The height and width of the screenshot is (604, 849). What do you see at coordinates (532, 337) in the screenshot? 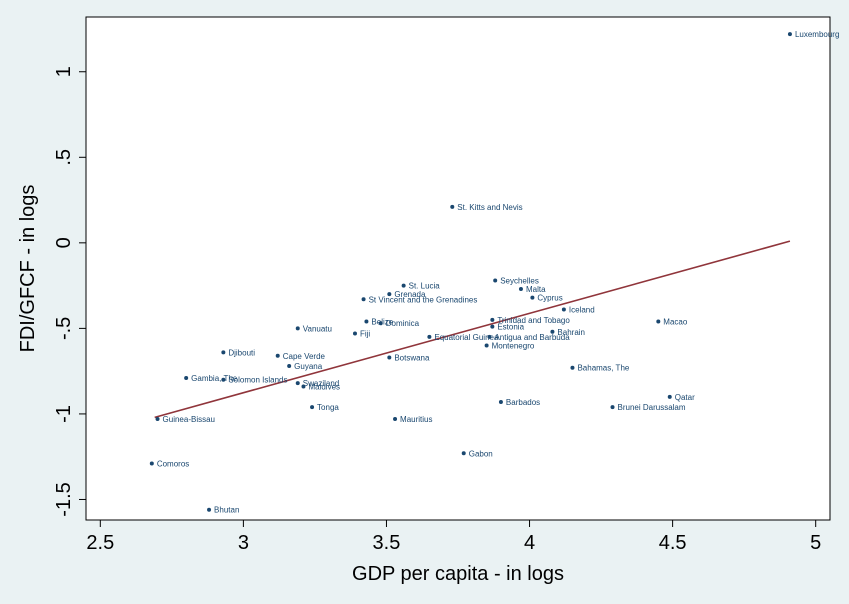
I see `point-label: Antigua and Barbuda` at bounding box center [532, 337].